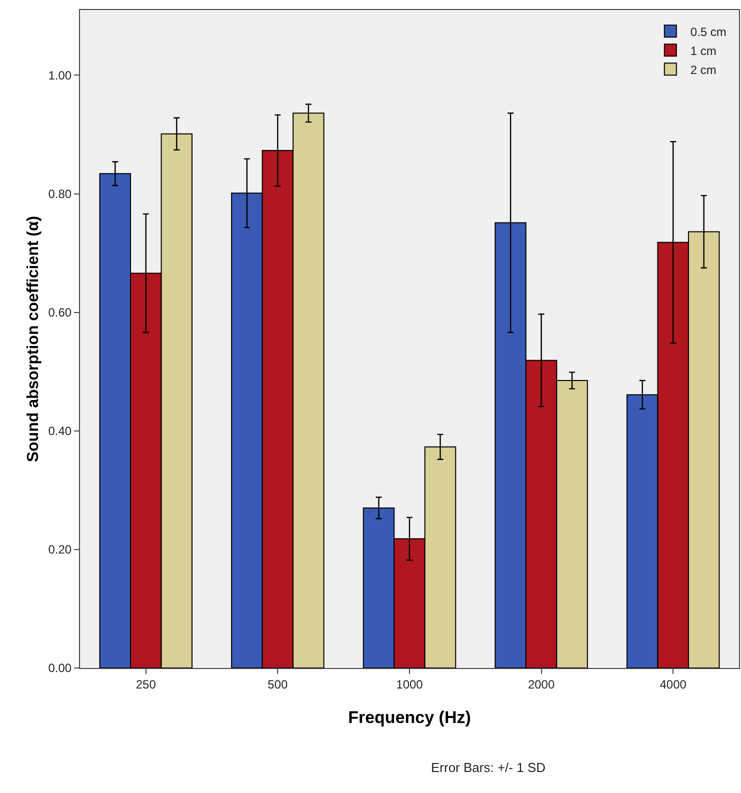 The height and width of the screenshot is (793, 741). Describe the element at coordinates (60, 668) in the screenshot. I see `y-tick-label: 0.00` at that location.